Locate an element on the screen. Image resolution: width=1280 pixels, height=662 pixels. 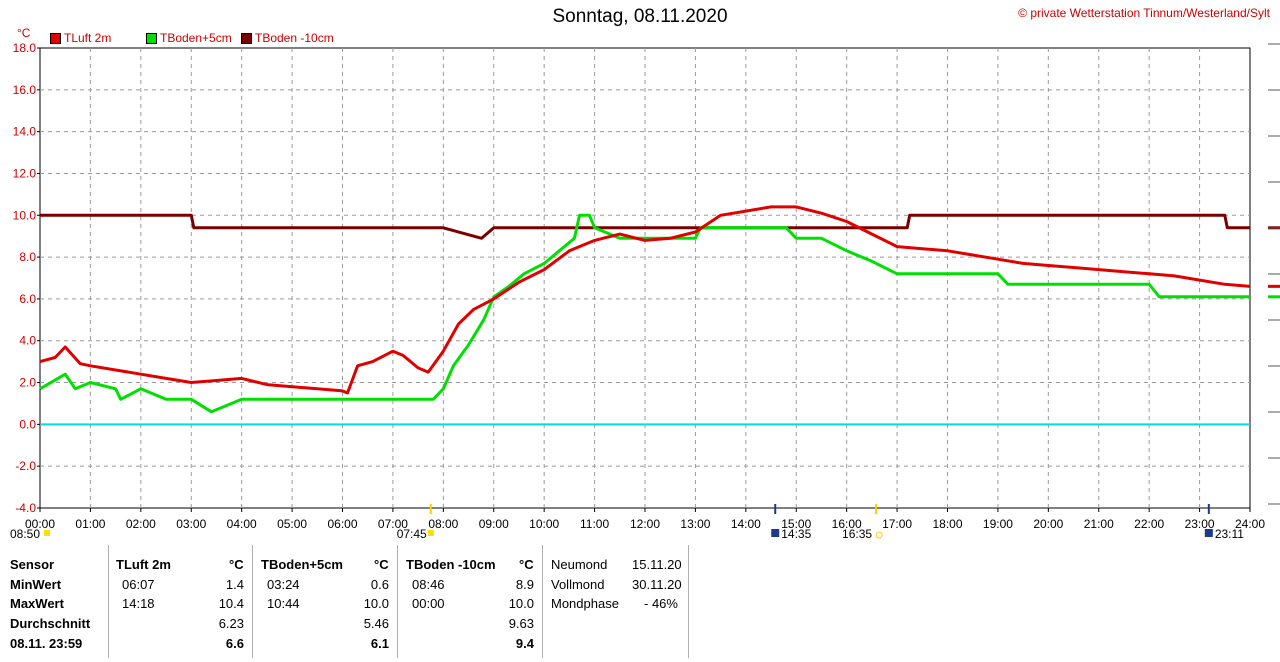
y-tick-label: 14.0 is located at coordinates (25, 132).